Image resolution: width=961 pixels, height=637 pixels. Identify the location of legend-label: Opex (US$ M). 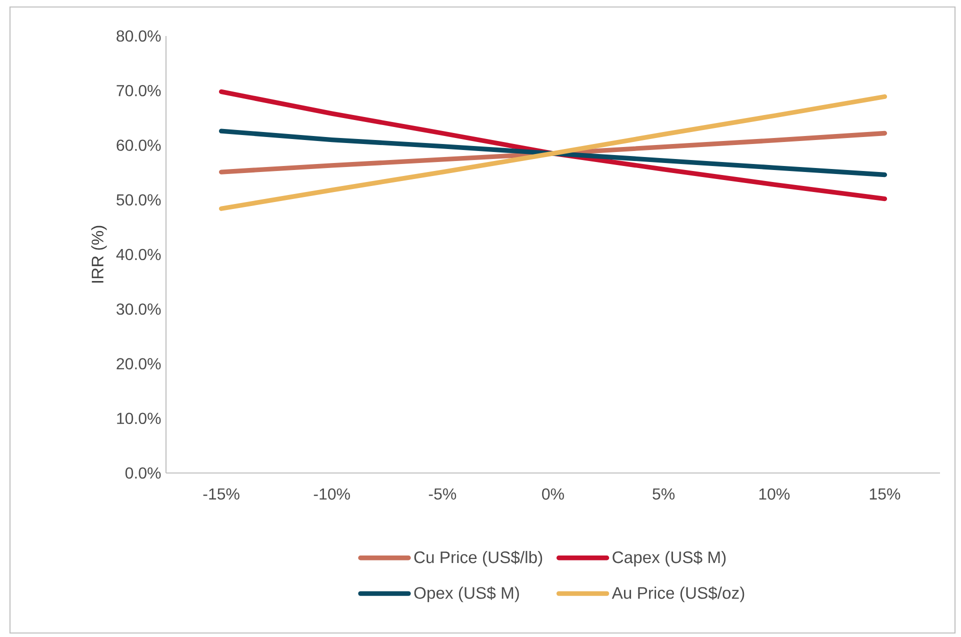
(466, 594).